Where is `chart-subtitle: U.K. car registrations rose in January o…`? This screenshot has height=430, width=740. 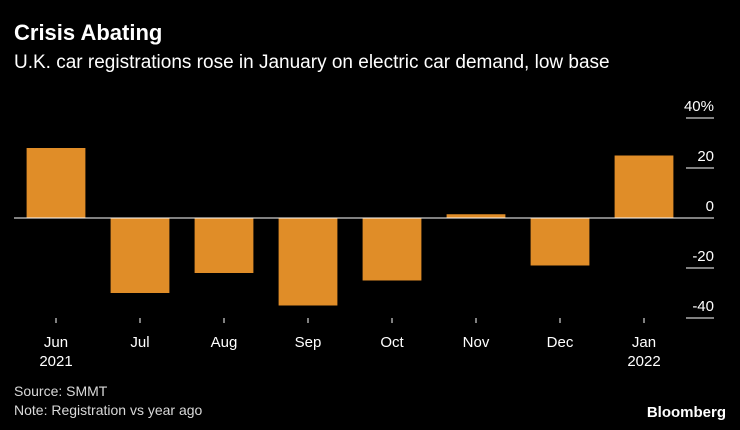
chart-subtitle: U.K. car registrations rose in January o… is located at coordinates (312, 62).